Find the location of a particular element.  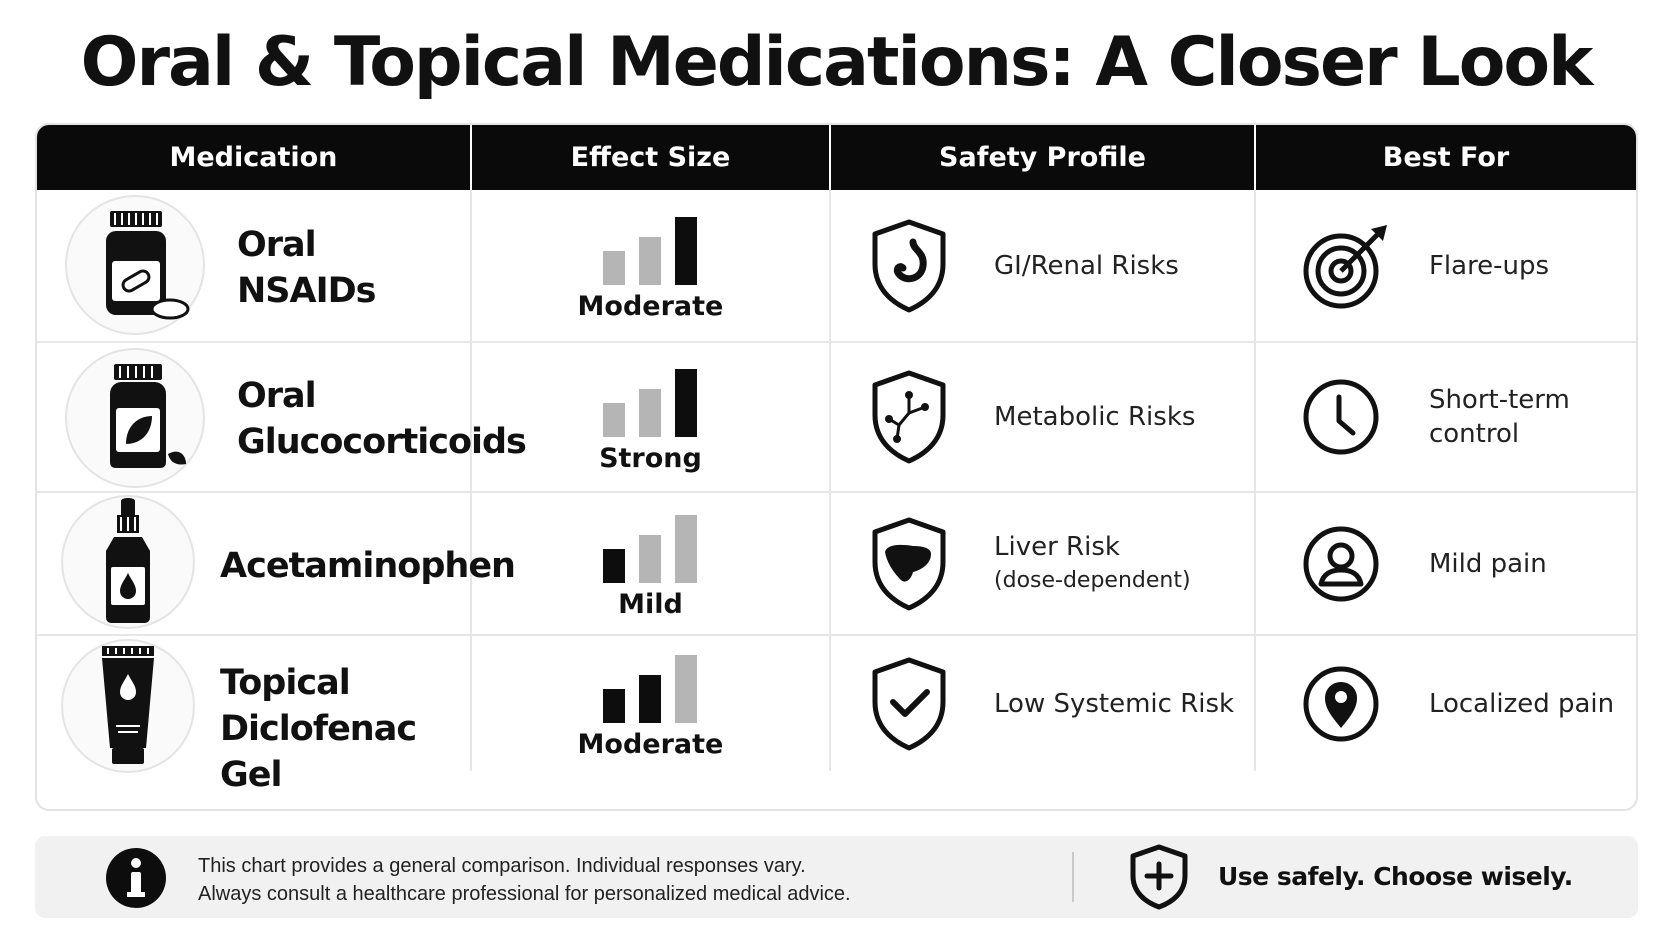

best-for-cell: Flare-ups is located at coordinates (1446, 265).